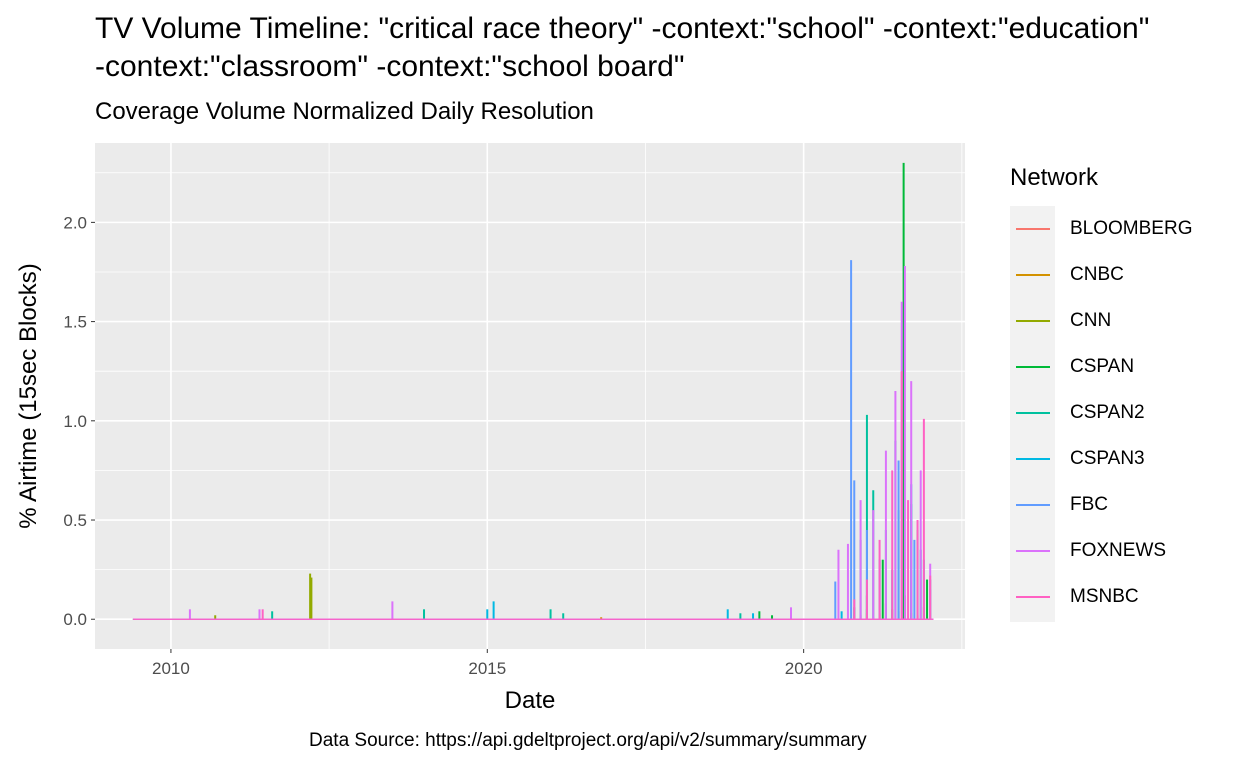 The height and width of the screenshot is (768, 1248). I want to click on y-tick-label: 0.0, so click(75, 619).